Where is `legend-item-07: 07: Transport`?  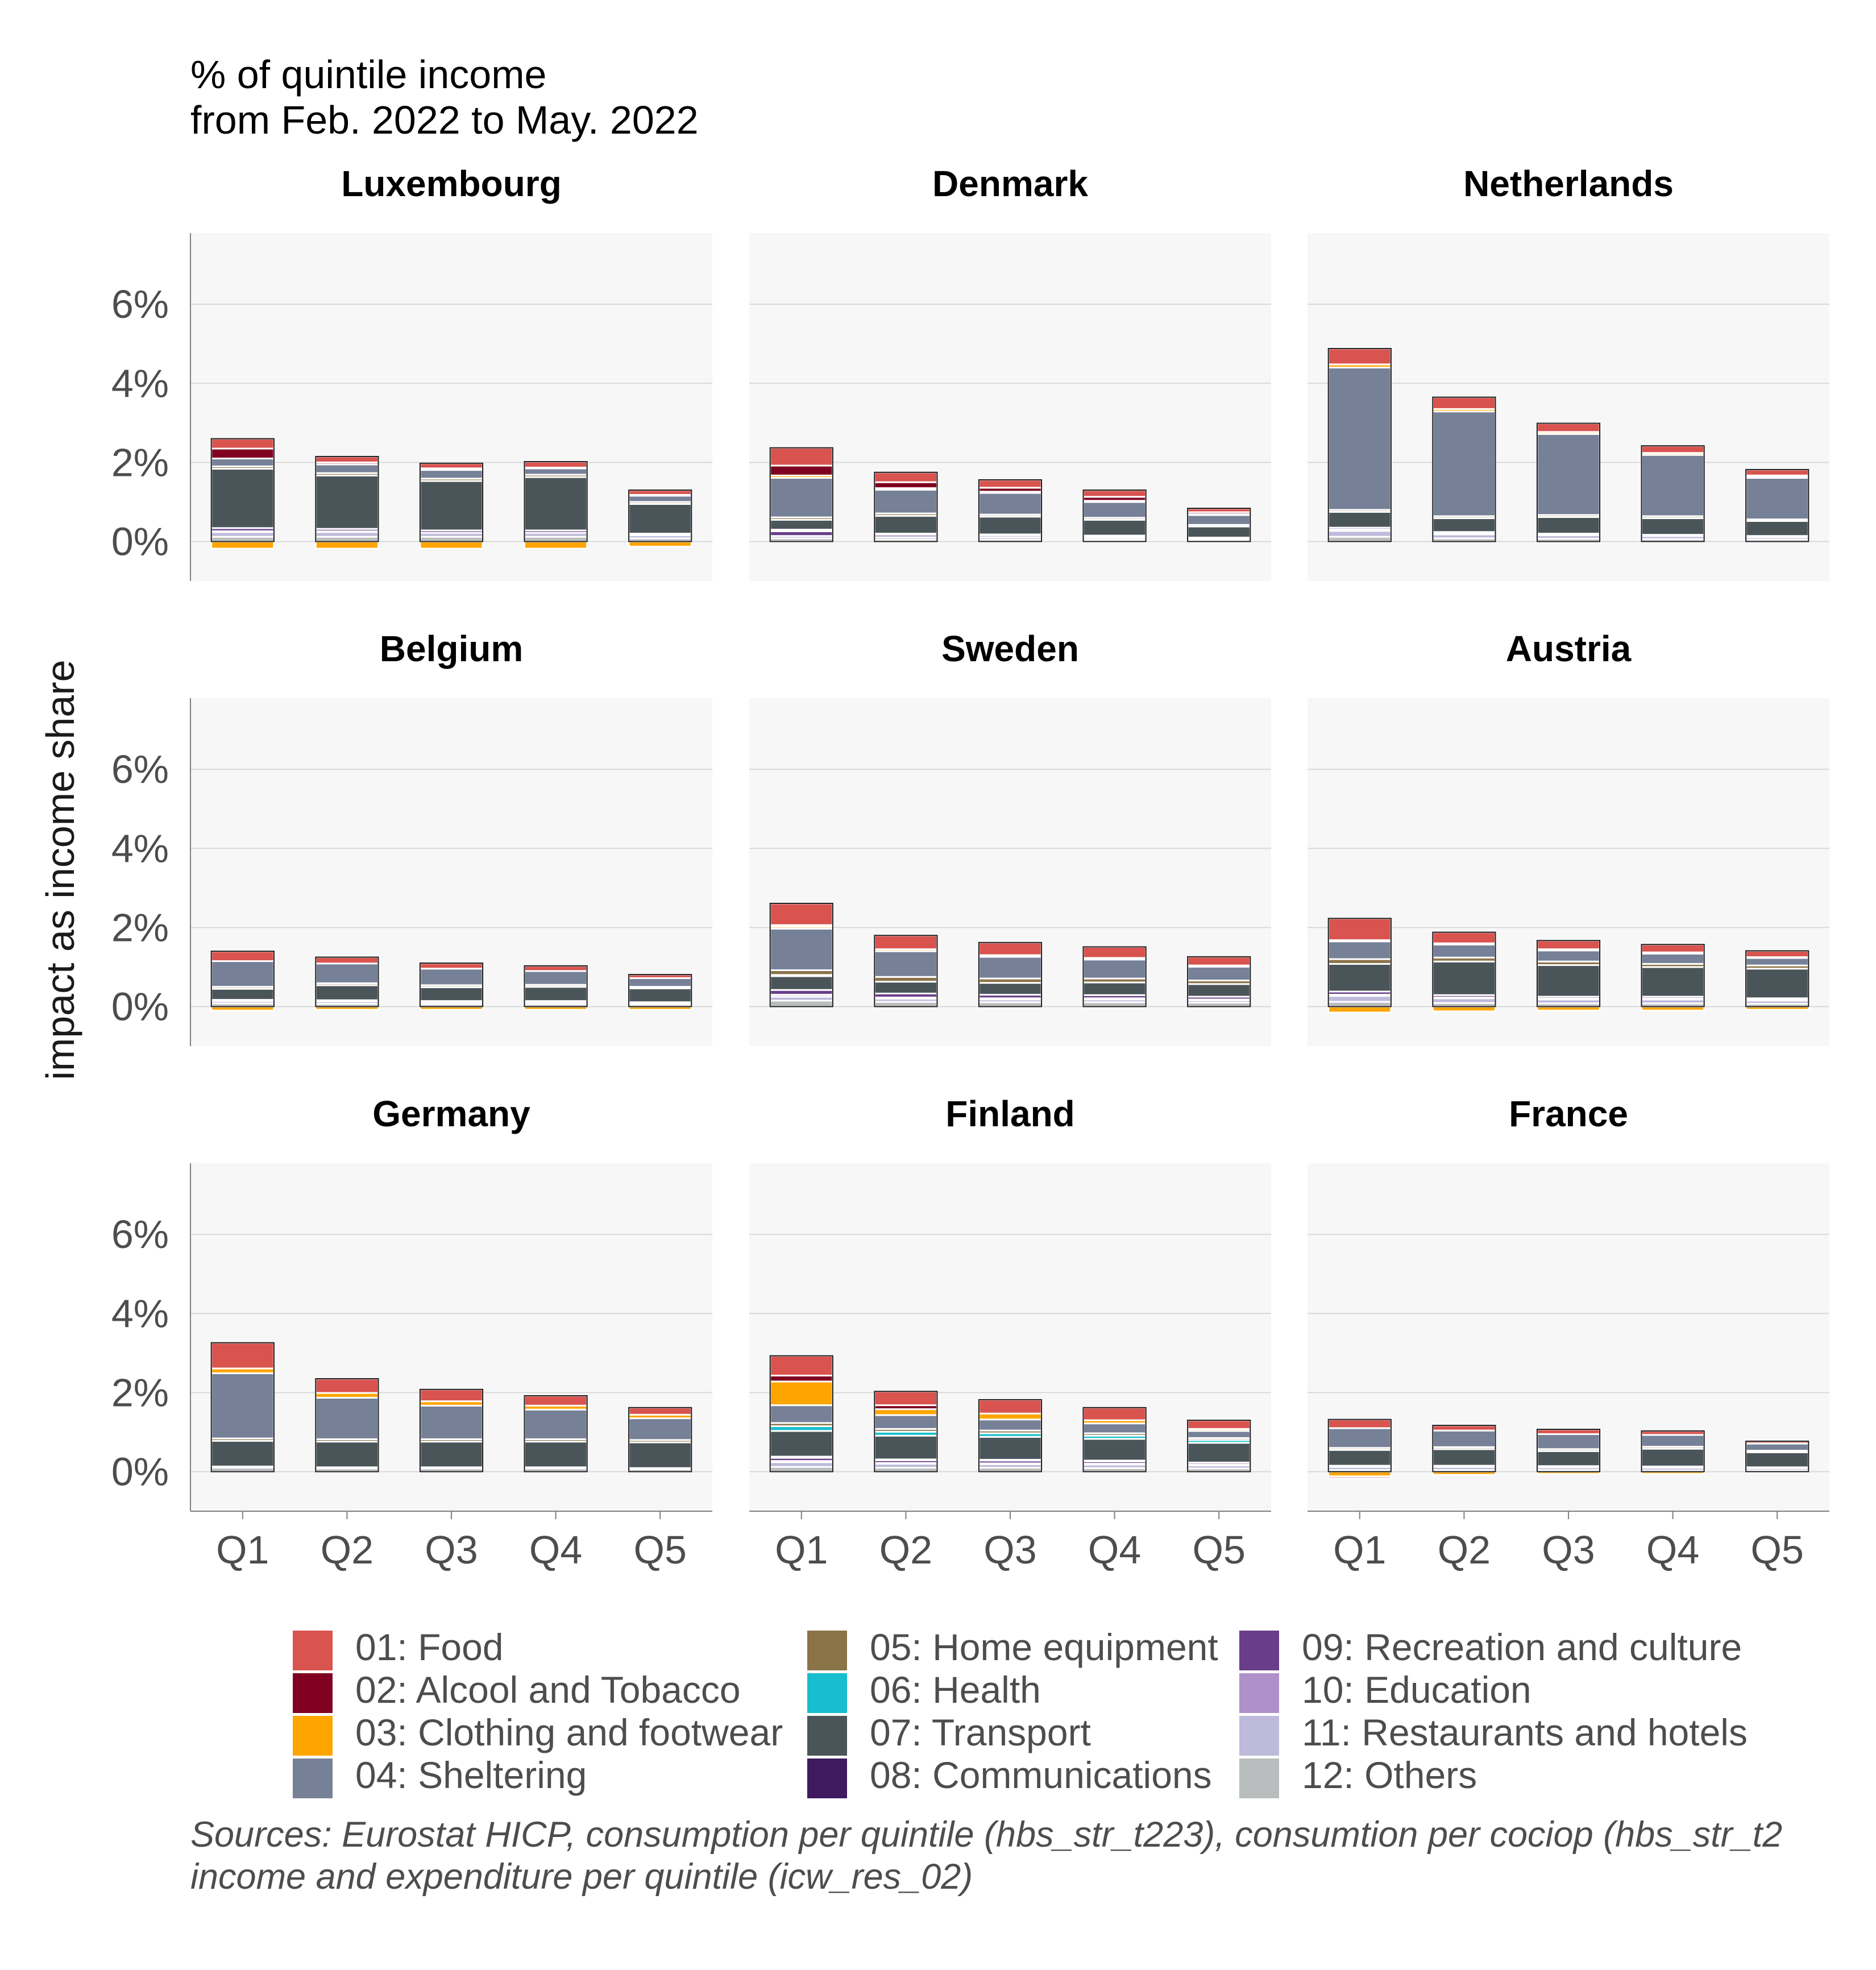
legend-item-07: 07: Transport is located at coordinates (949, 1733).